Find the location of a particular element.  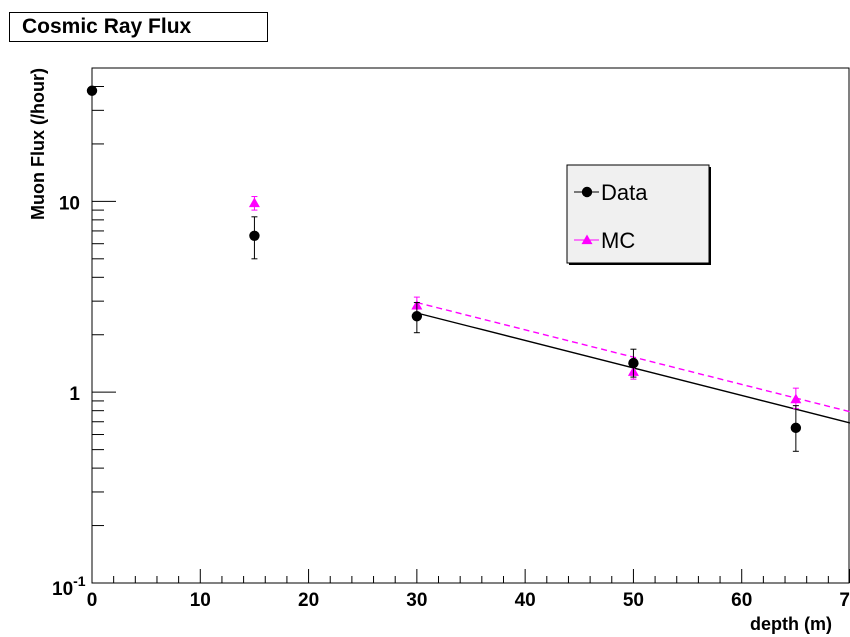

y-tick-label: 10 is located at coordinates (69, 203).